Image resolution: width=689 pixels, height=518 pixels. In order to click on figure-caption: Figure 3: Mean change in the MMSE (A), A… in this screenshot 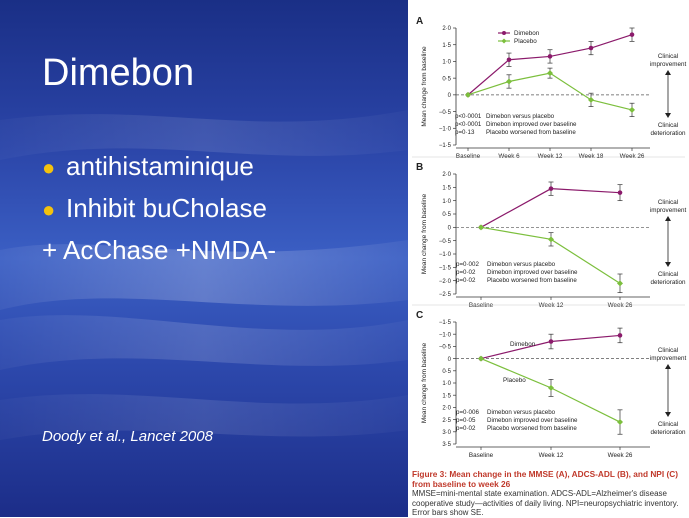, I will do `click(548, 493)`.